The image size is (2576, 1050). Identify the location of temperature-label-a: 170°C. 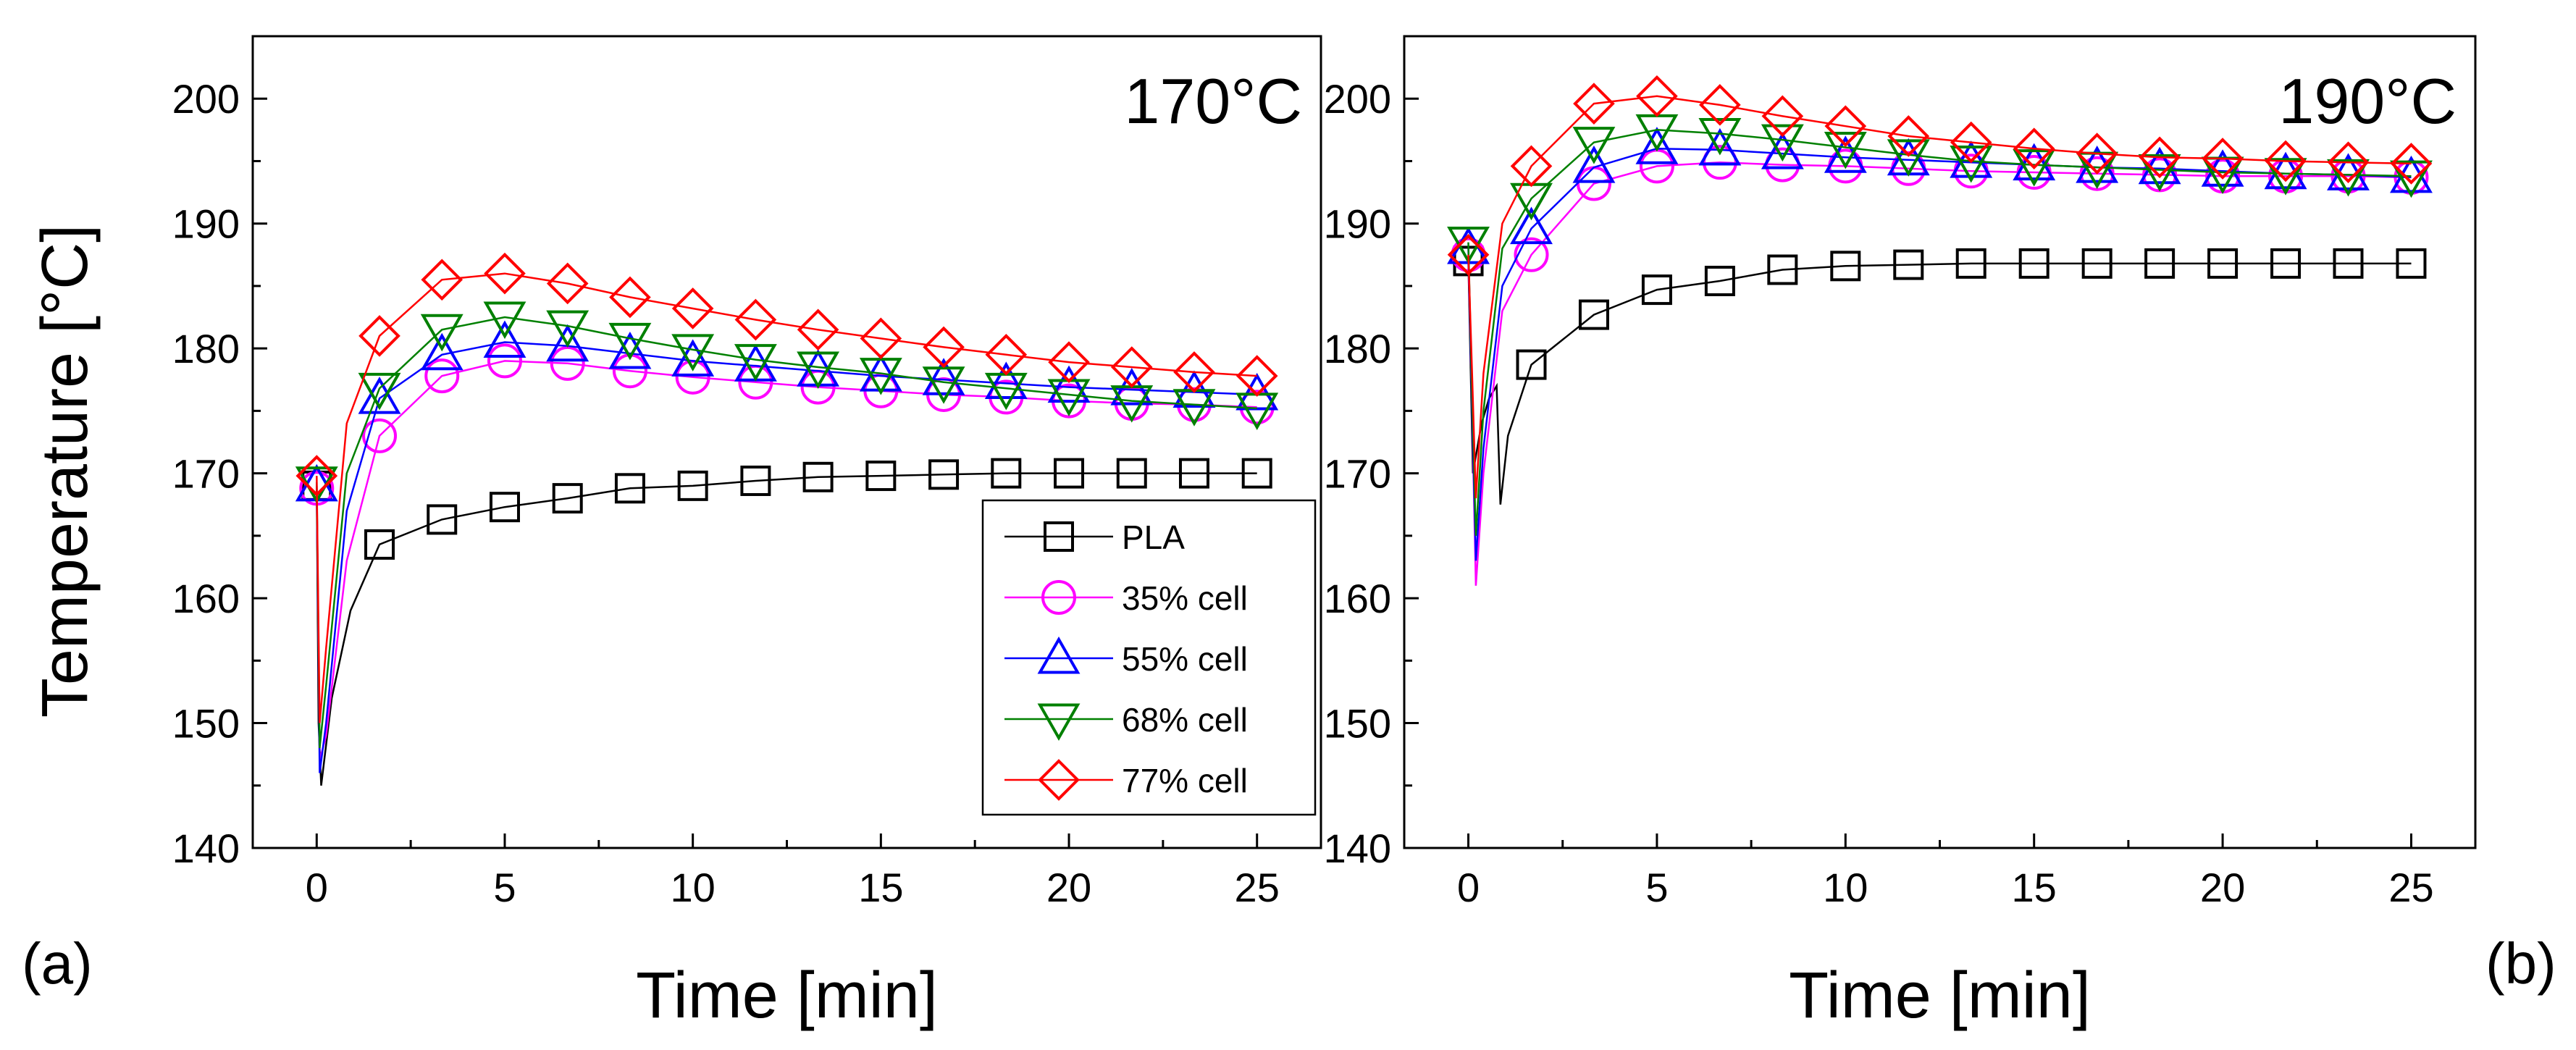
(1213, 101).